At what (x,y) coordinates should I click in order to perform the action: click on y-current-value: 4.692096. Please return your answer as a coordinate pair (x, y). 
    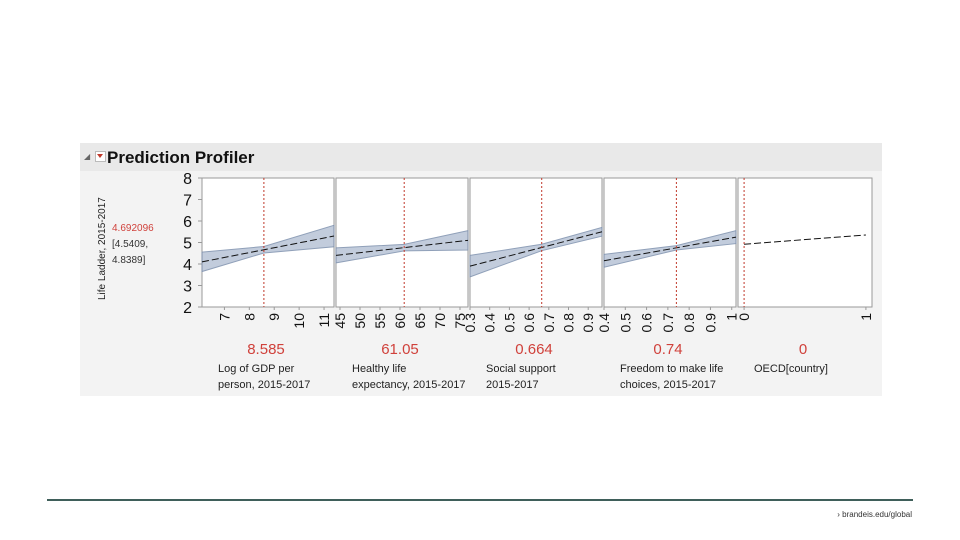
    Looking at the image, I should click on (133, 228).